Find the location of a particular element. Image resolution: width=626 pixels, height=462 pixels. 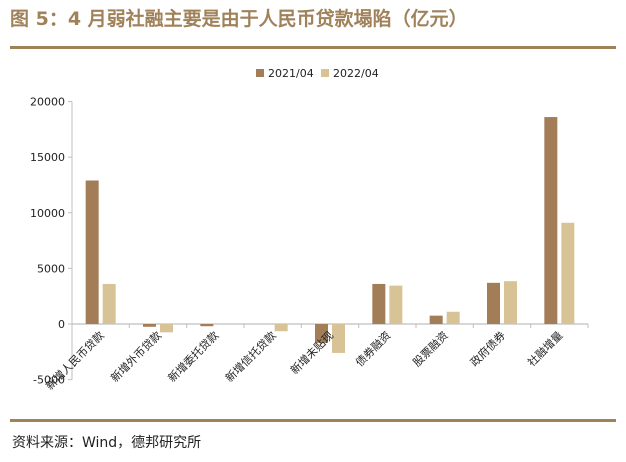

category-label: 新增外币贷款 is located at coordinates (136, 356).